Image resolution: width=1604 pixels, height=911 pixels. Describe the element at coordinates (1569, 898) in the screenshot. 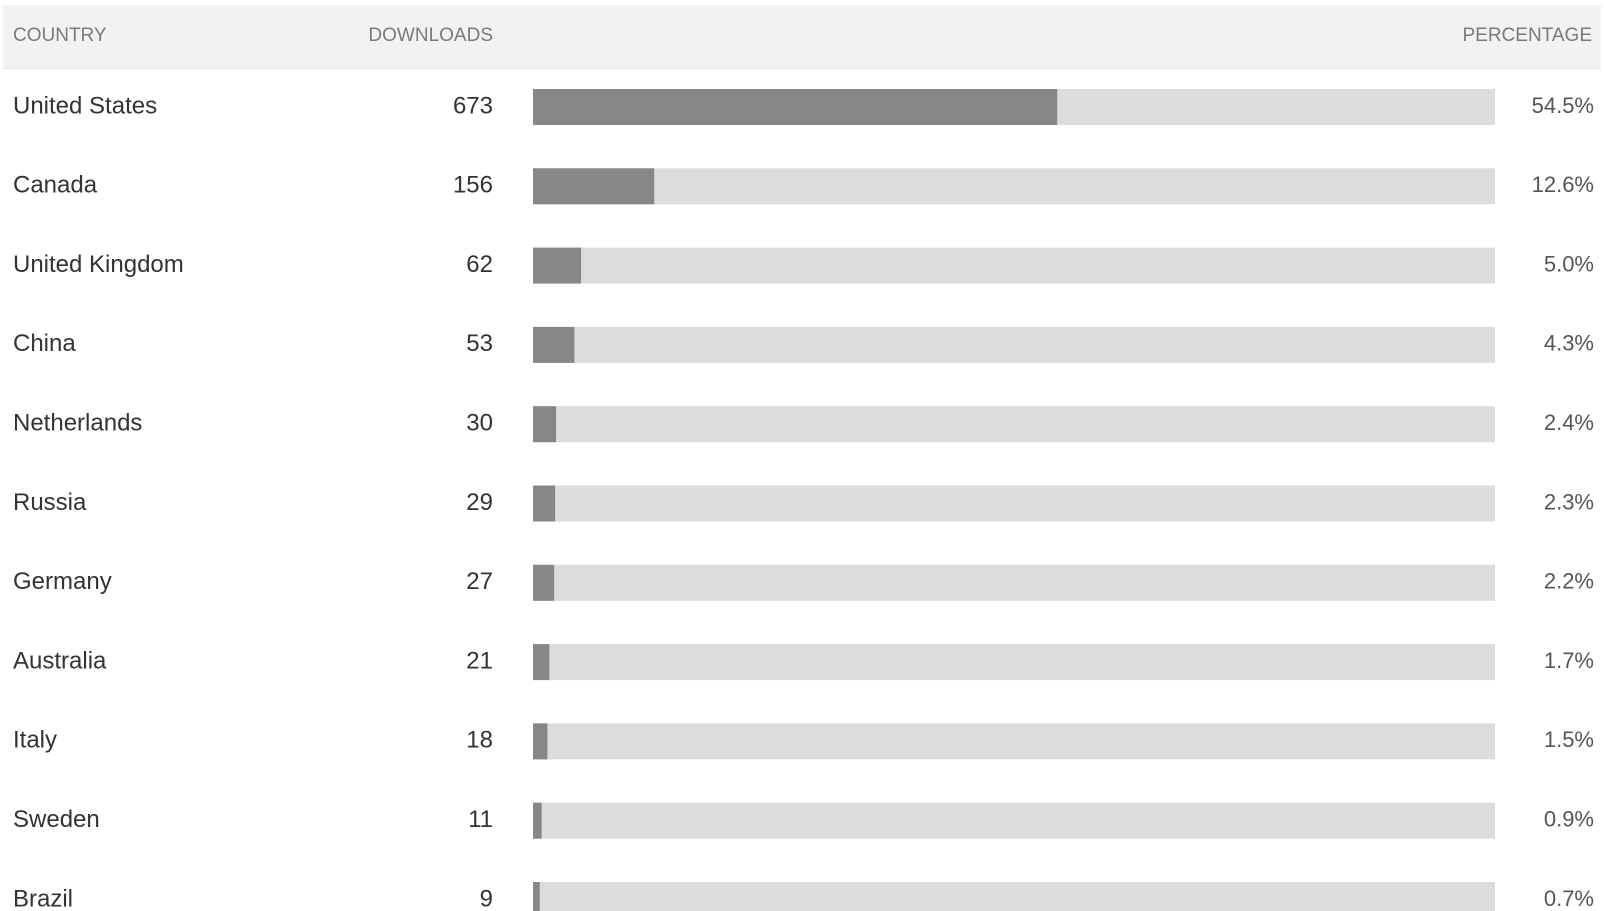

I see `percentage: 0.7%` at that location.